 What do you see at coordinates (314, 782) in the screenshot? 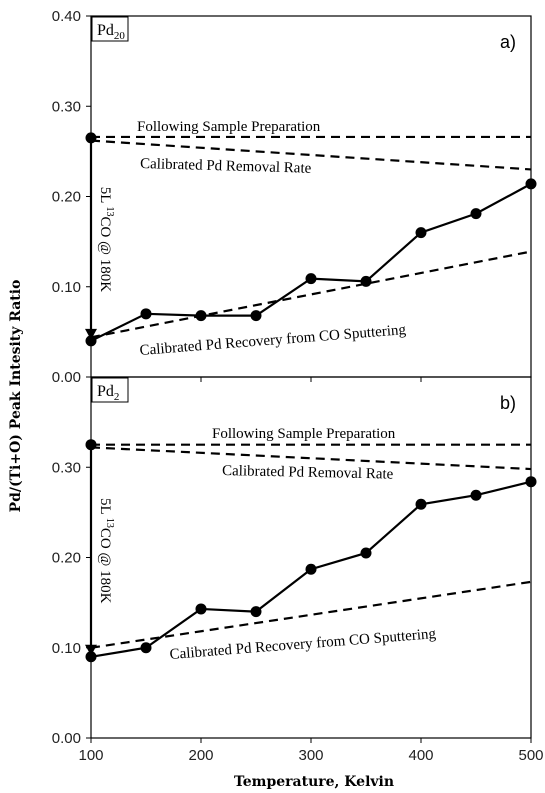
I see `x-axis-label: Temperature, Kelvin` at bounding box center [314, 782].